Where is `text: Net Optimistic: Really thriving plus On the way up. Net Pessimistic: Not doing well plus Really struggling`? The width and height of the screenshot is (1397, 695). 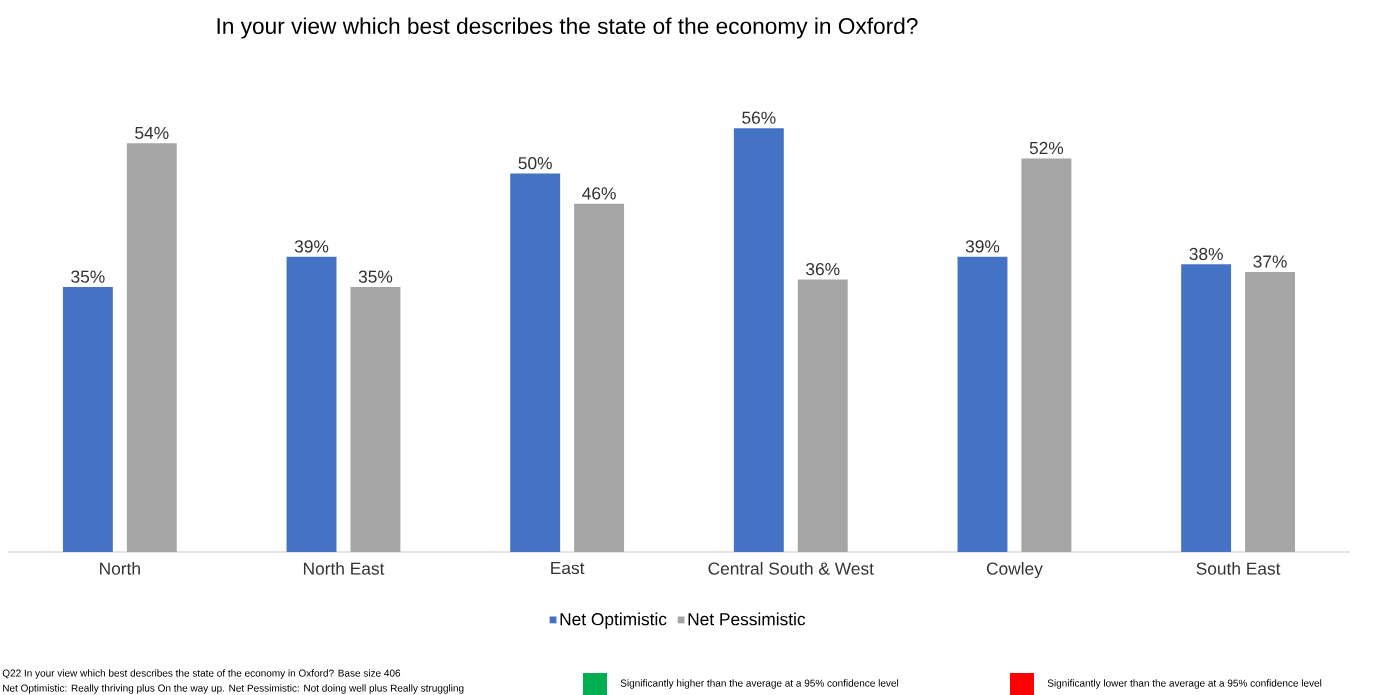
text: Net Optimistic: Really thriving plus On the way up. Net Pessimistic: Not doing well plus Really struggling is located at coordinates (233, 689).